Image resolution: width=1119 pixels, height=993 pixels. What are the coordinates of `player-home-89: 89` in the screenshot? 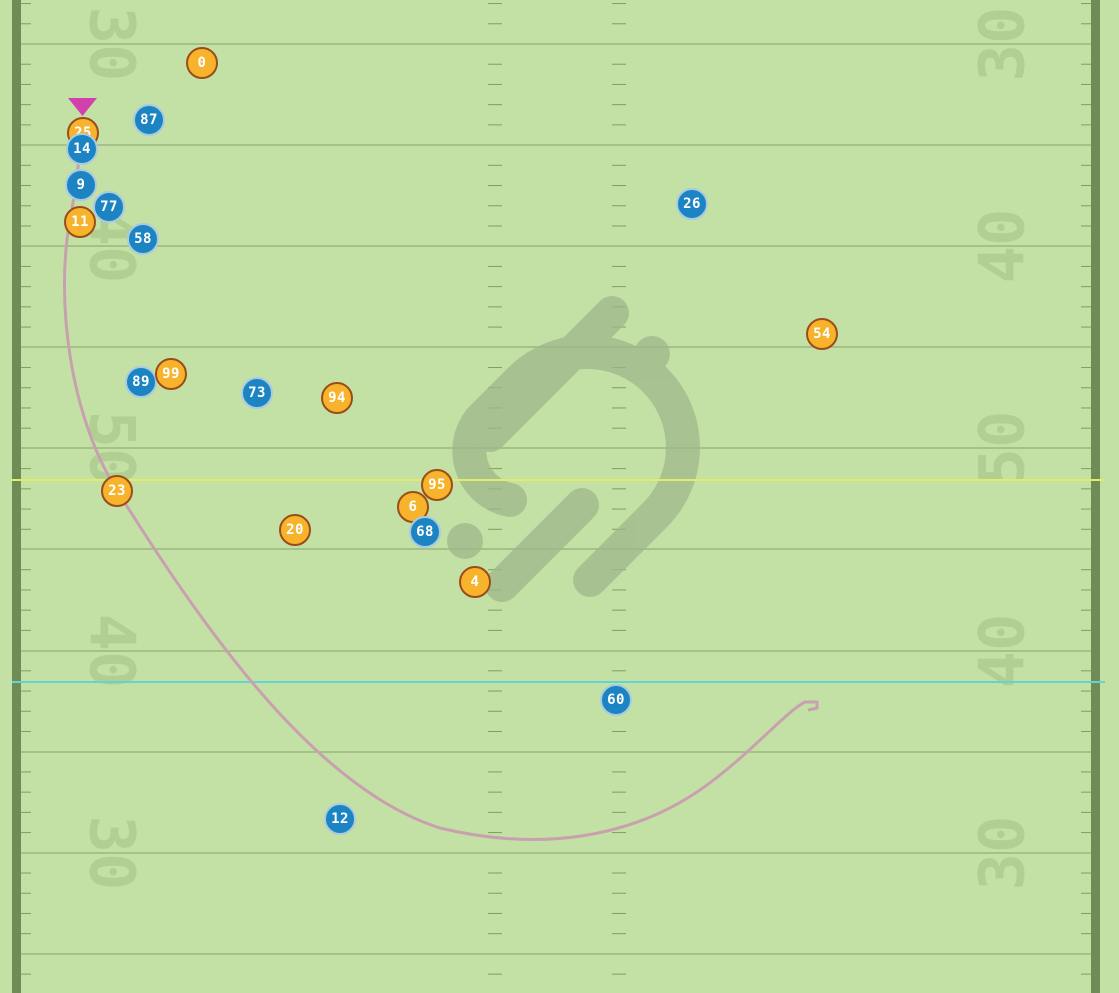 It's located at (141, 382).